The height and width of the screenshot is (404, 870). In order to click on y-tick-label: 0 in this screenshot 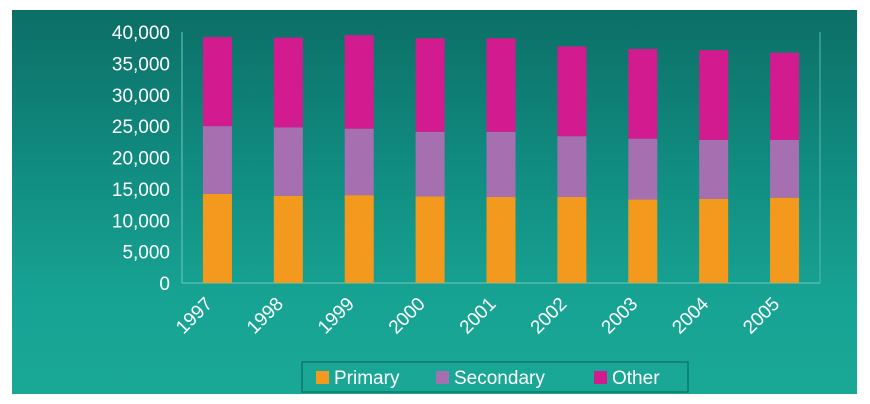, I will do `click(164, 284)`.